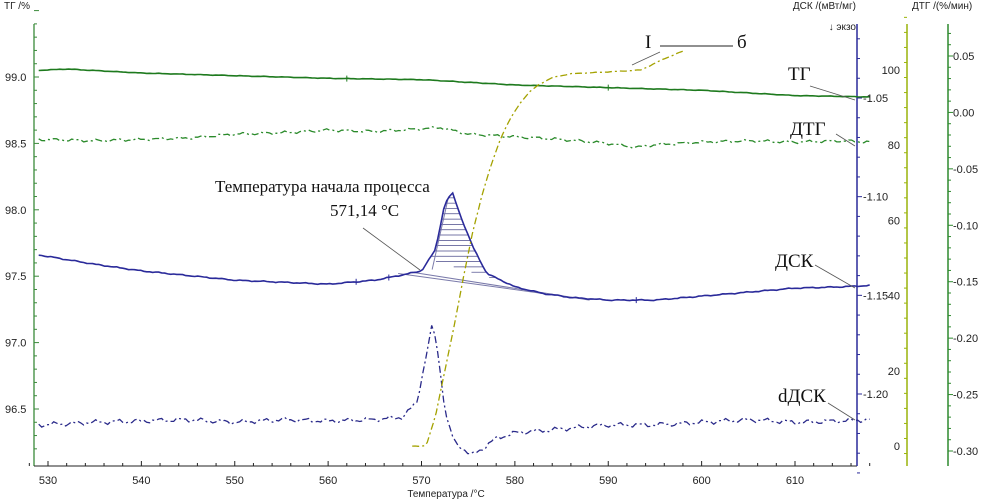 The height and width of the screenshot is (500, 983). Describe the element at coordinates (799, 74) in the screenshot. I see `label-tg: ТГ` at that location.